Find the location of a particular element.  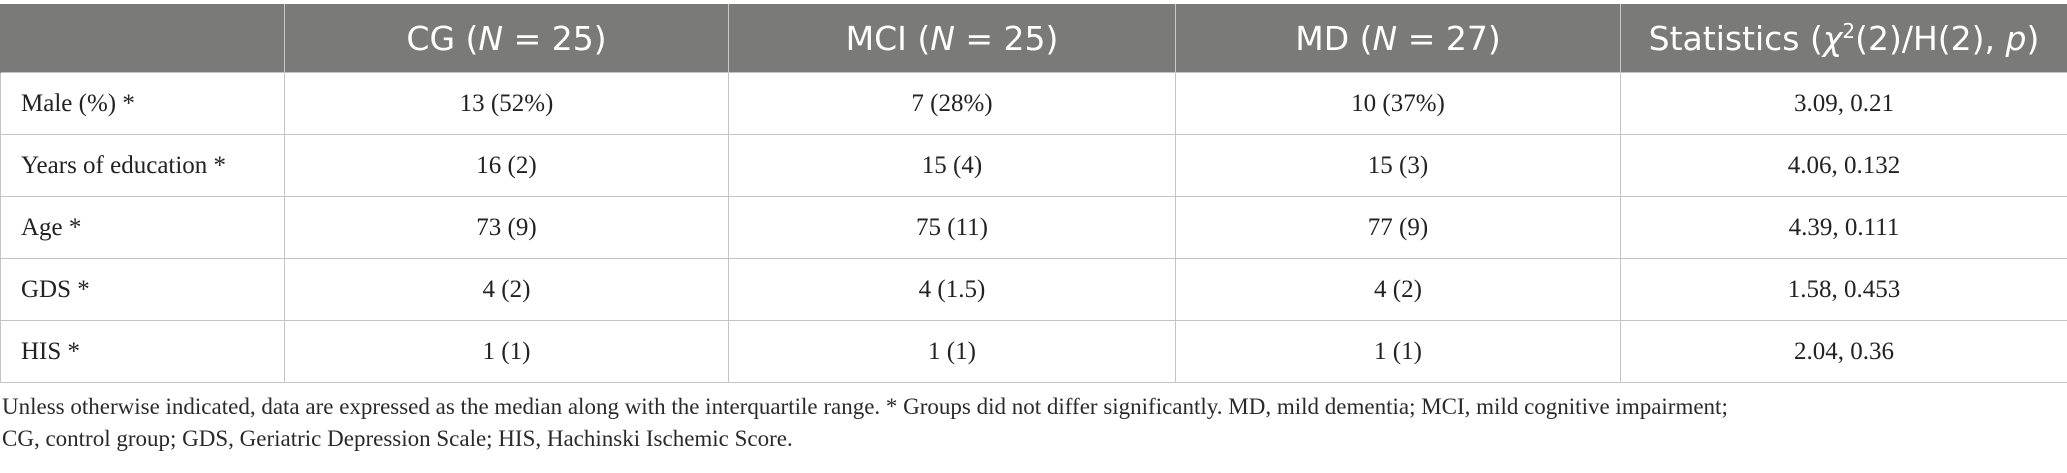

header-cg: CG (N = 25) is located at coordinates (506, 38).